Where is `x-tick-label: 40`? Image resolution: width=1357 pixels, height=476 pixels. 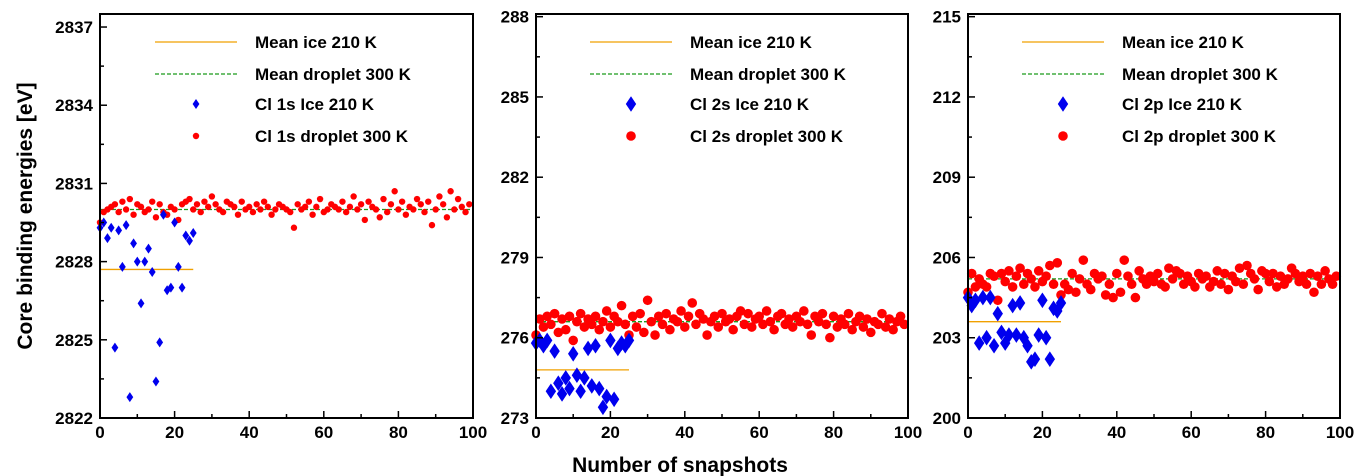 x-tick-label: 40 is located at coordinates (1116, 432).